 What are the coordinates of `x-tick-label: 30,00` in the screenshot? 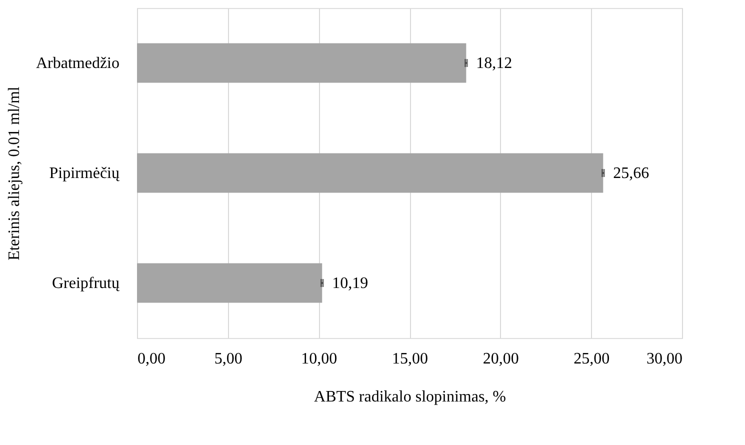 It's located at (664, 359).